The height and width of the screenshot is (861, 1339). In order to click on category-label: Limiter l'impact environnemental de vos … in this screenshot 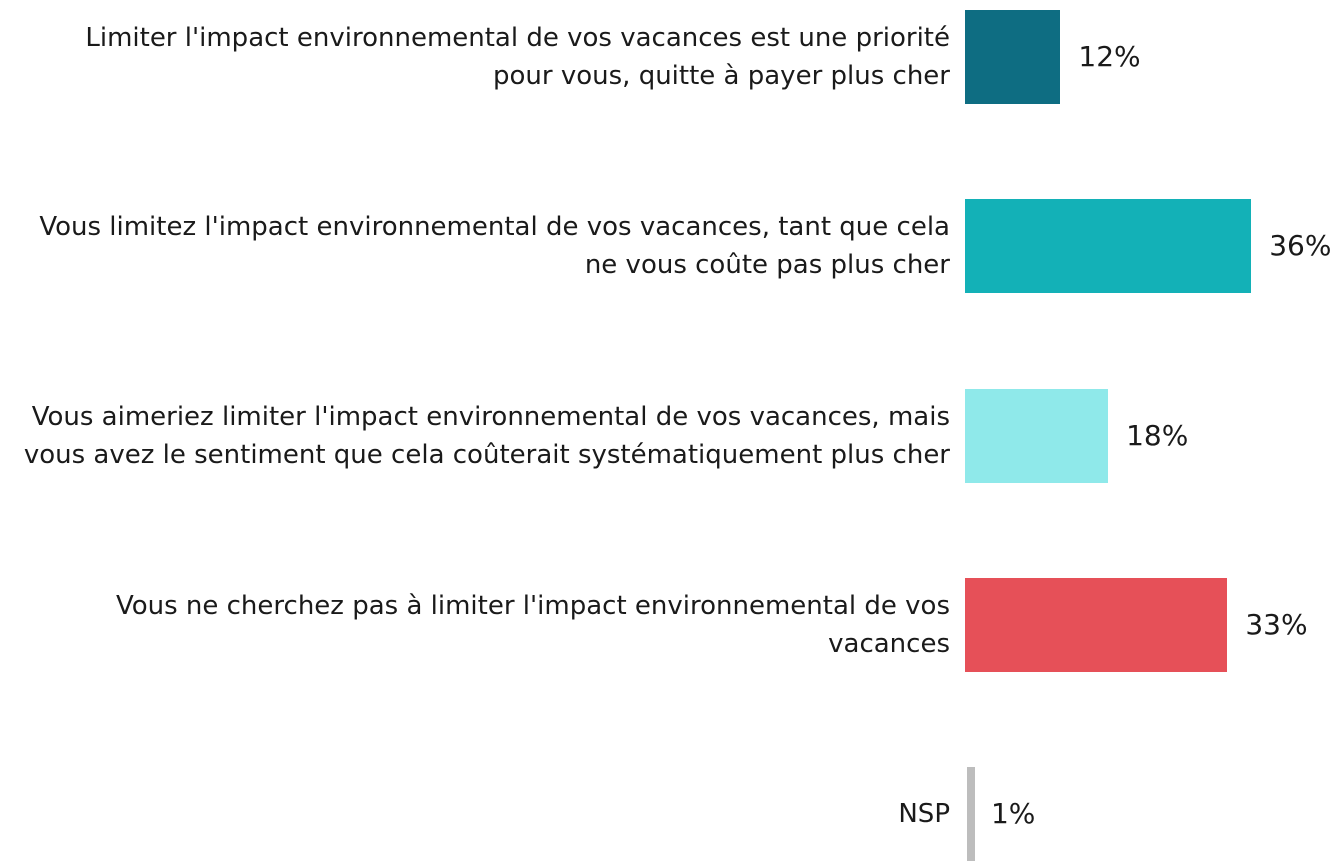, I will do `click(475, 57)`.